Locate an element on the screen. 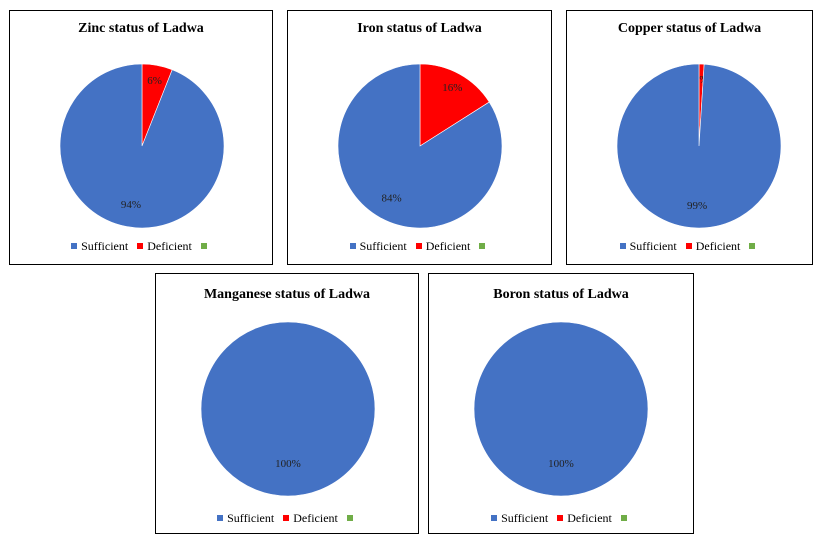 The width and height of the screenshot is (821, 534). chart-title: Boron status of Ladwa is located at coordinates (561, 294).